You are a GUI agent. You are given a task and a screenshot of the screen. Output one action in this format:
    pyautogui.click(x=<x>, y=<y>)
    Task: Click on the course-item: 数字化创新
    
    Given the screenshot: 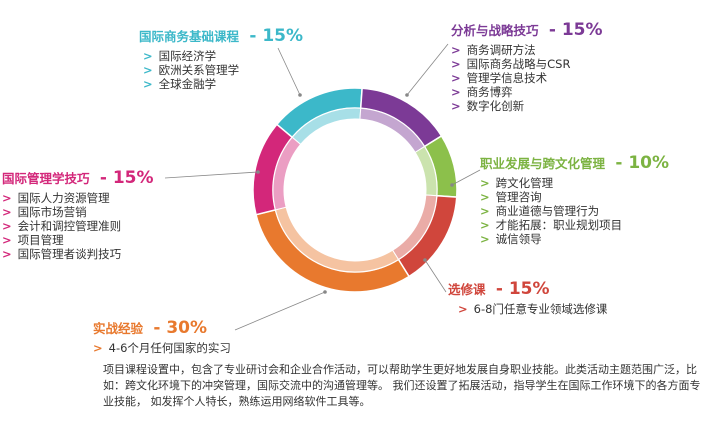 What is the action you would take?
    pyautogui.click(x=527, y=106)
    